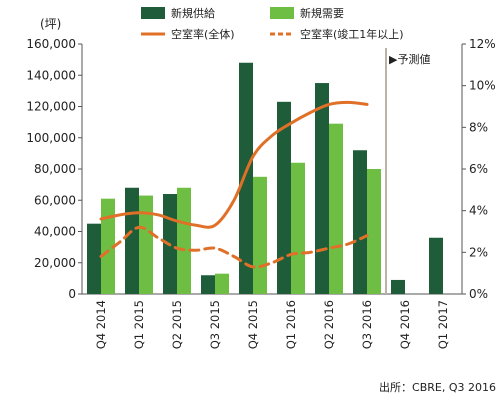  I want to click on x-tick-label: Q1 2016, so click(291, 324).